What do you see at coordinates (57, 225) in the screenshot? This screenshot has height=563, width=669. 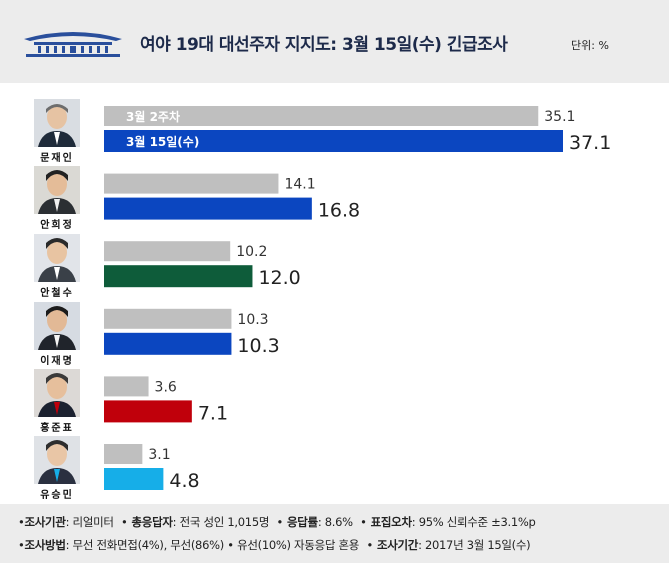 I see `candidate-name: 안희정` at bounding box center [57, 225].